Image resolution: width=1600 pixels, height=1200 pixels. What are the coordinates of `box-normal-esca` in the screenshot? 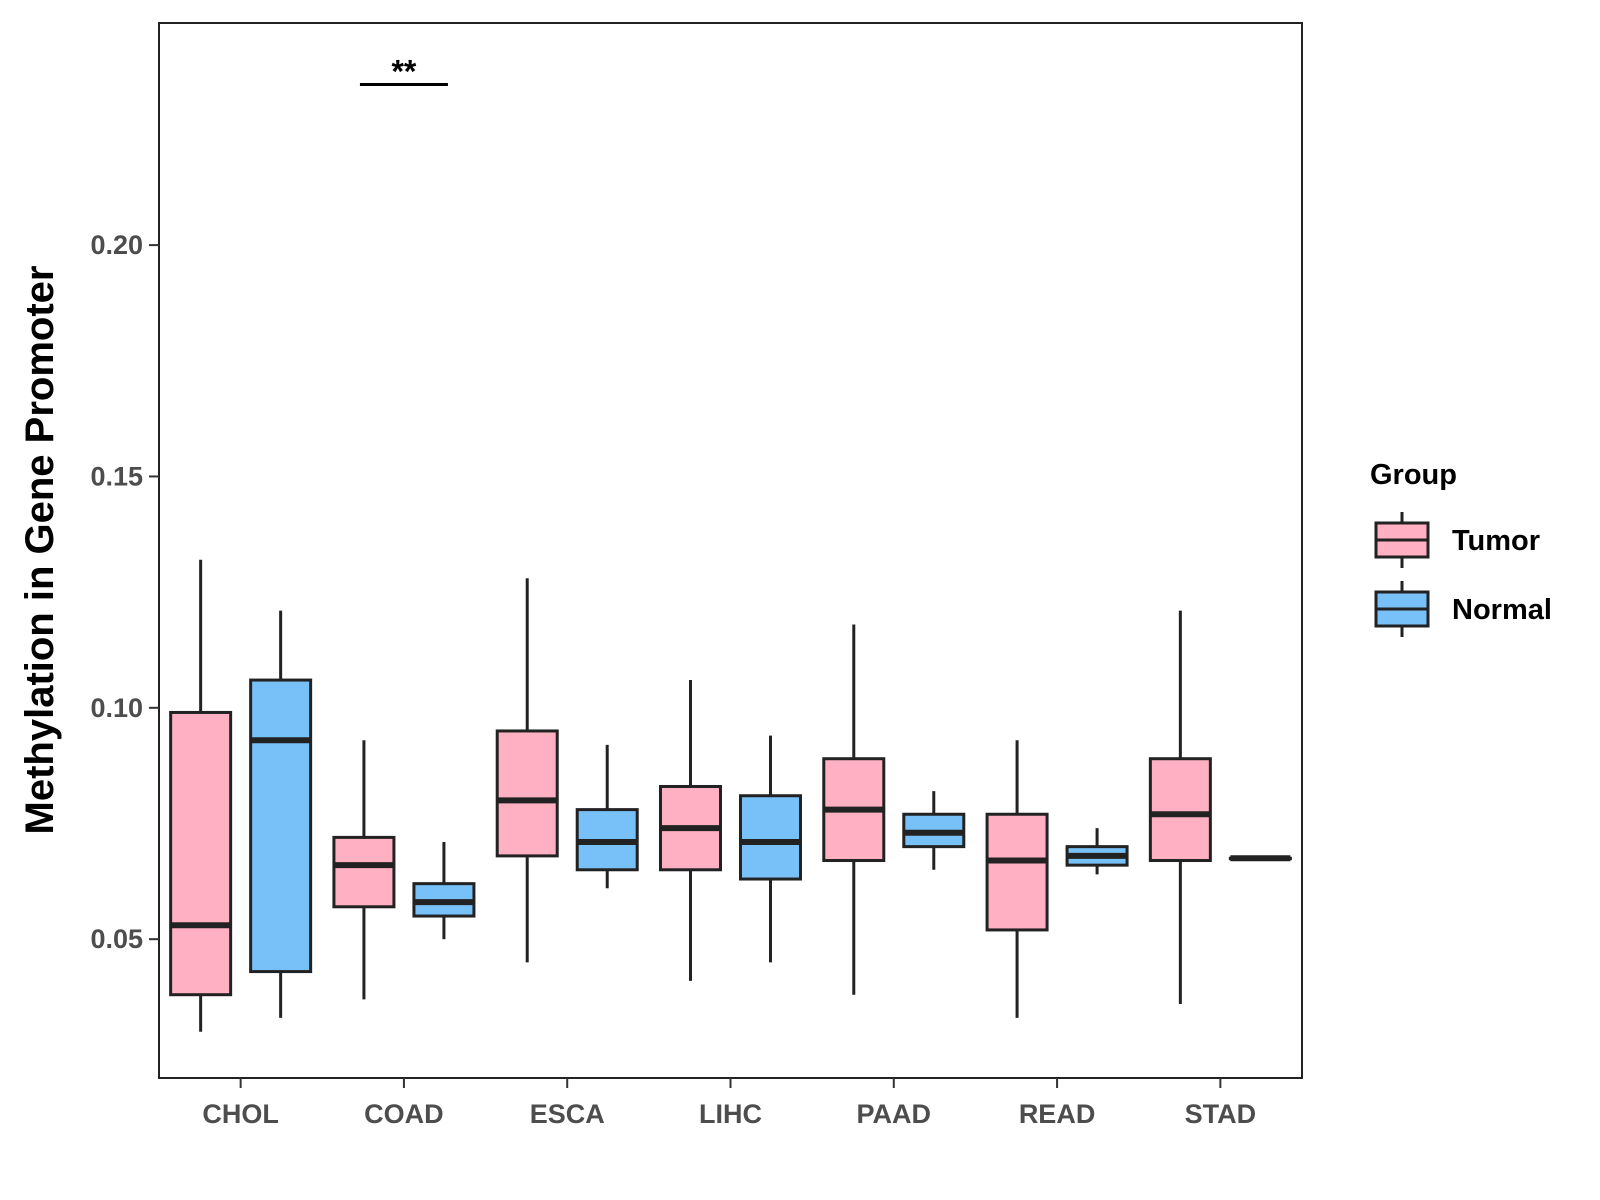 It's located at (607, 816).